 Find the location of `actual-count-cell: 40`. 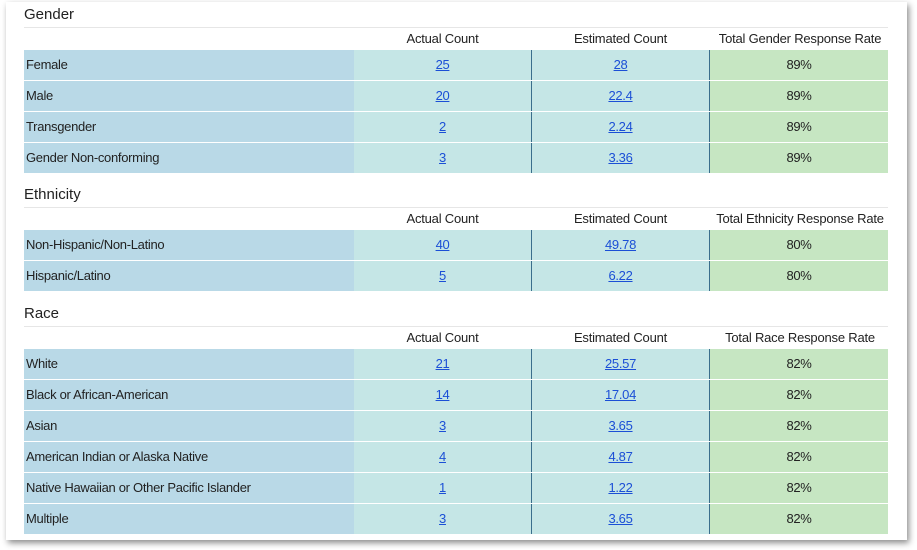

actual-count-cell: 40 is located at coordinates (443, 245).